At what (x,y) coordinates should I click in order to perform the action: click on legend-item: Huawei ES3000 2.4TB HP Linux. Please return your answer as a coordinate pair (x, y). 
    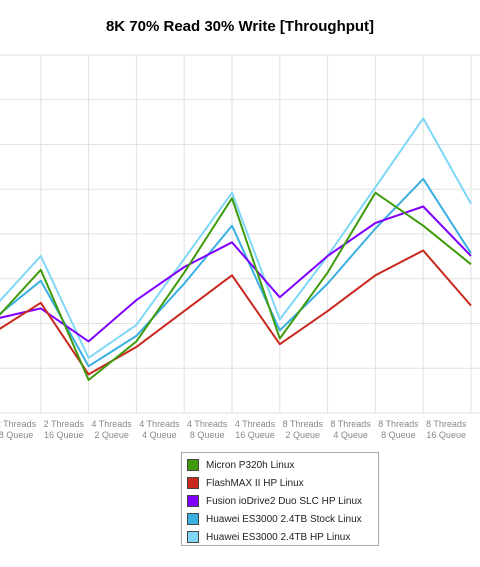
    Looking at the image, I should click on (282, 537).